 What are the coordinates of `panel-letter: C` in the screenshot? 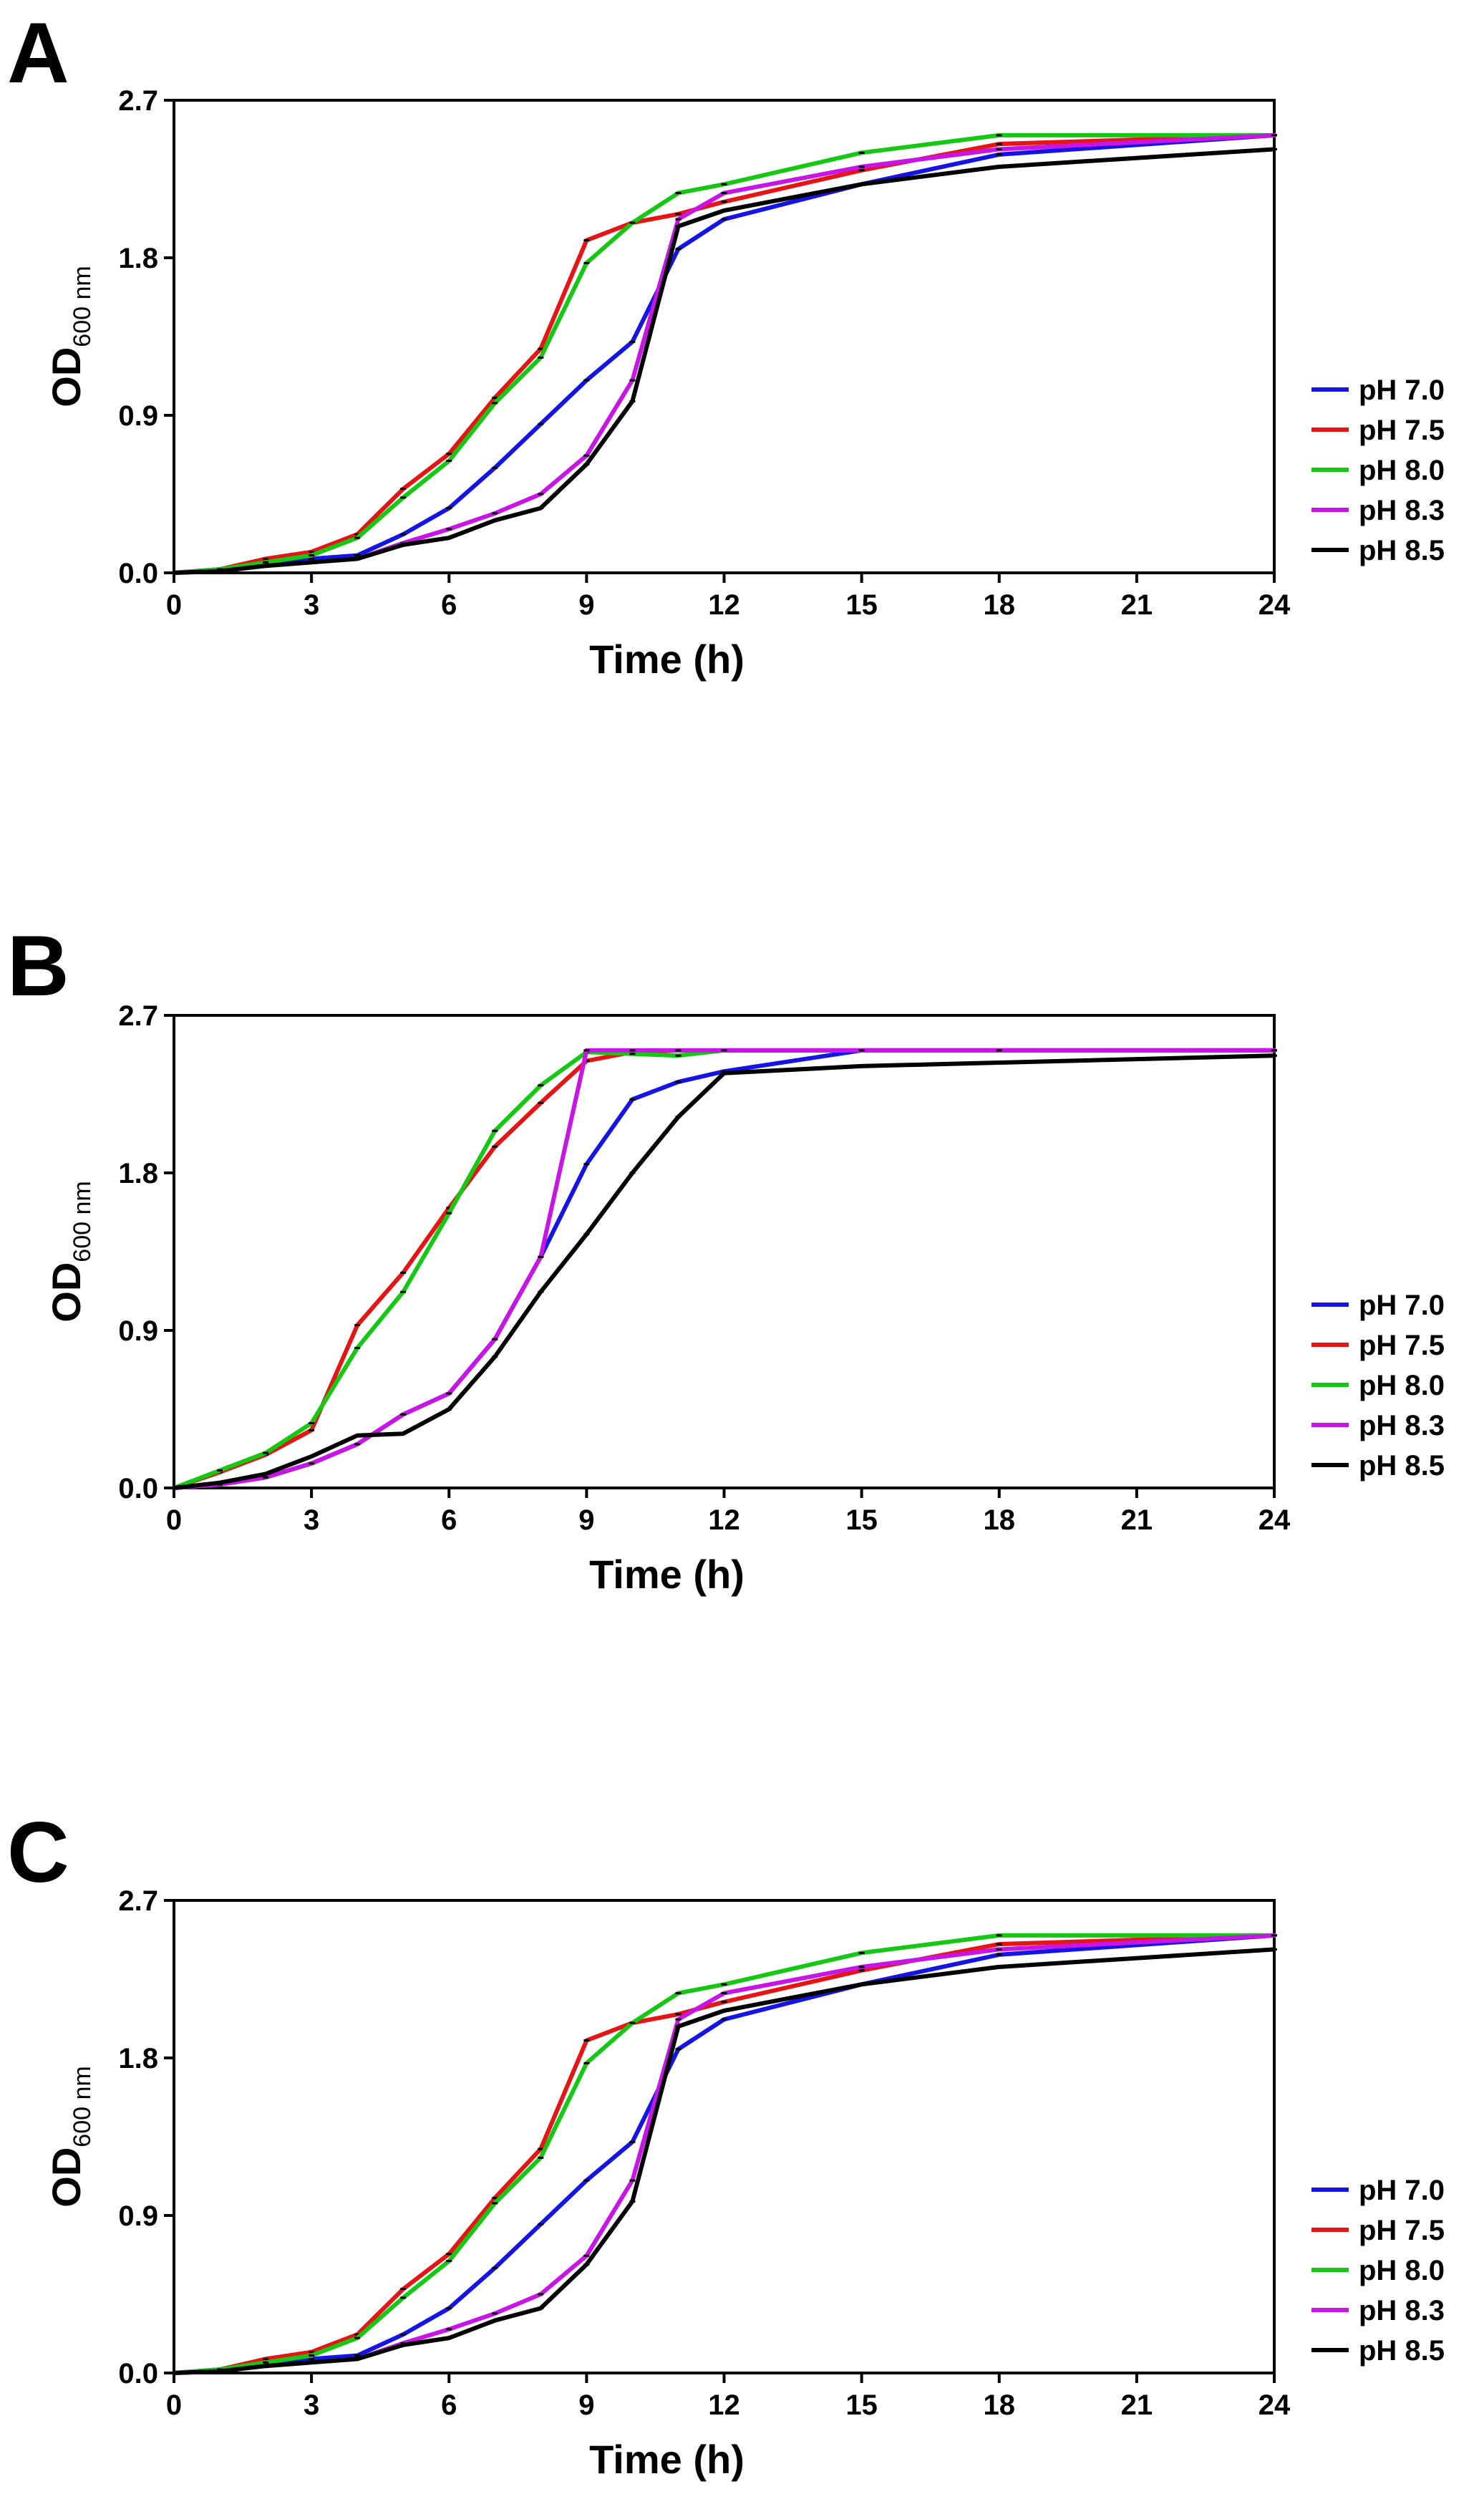 It's located at (38, 1852).